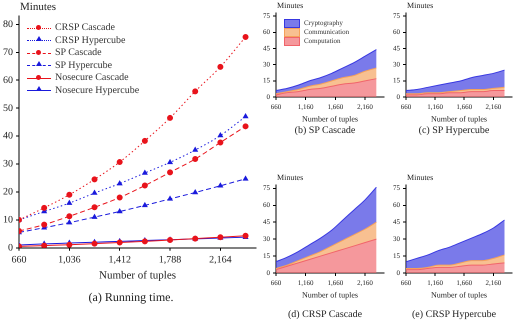  What do you see at coordinates (325, 314) in the screenshot?
I see `text: (d) CRSP Cascade` at bounding box center [325, 314].